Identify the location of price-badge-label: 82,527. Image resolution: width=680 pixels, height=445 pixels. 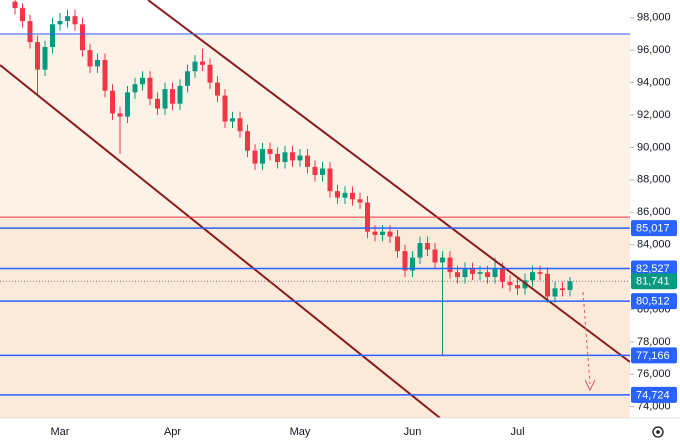
(653, 269).